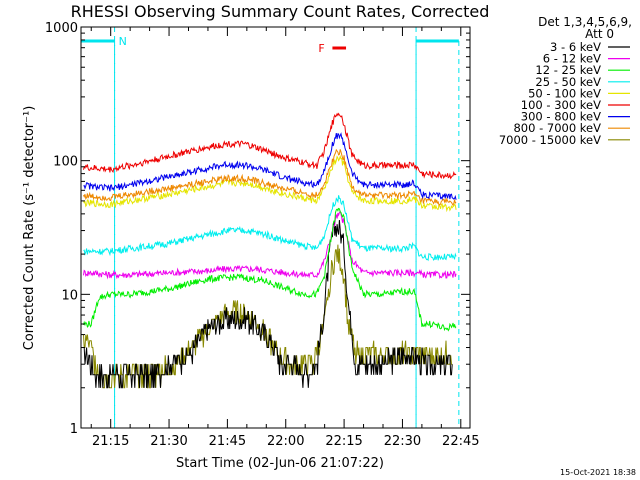  Describe the element at coordinates (561, 117) in the screenshot. I see `legend-entry-label: 300 - 800 keV` at that location.